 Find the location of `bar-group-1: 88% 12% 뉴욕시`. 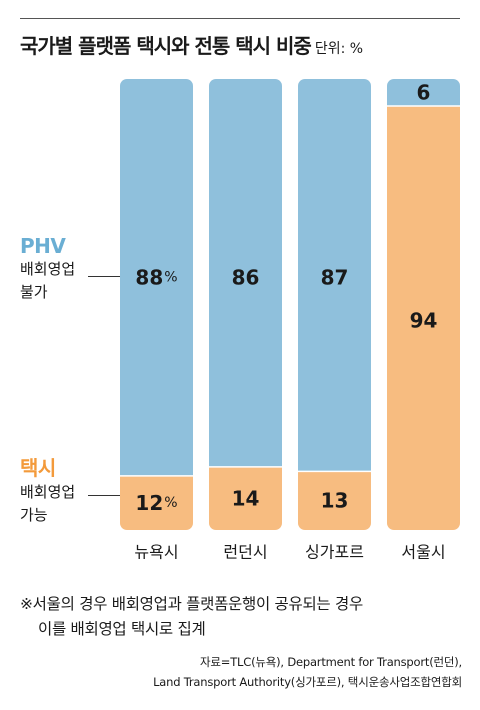

bar-group-1: 88% 12% 뉴욕시 is located at coordinates (156, 320).